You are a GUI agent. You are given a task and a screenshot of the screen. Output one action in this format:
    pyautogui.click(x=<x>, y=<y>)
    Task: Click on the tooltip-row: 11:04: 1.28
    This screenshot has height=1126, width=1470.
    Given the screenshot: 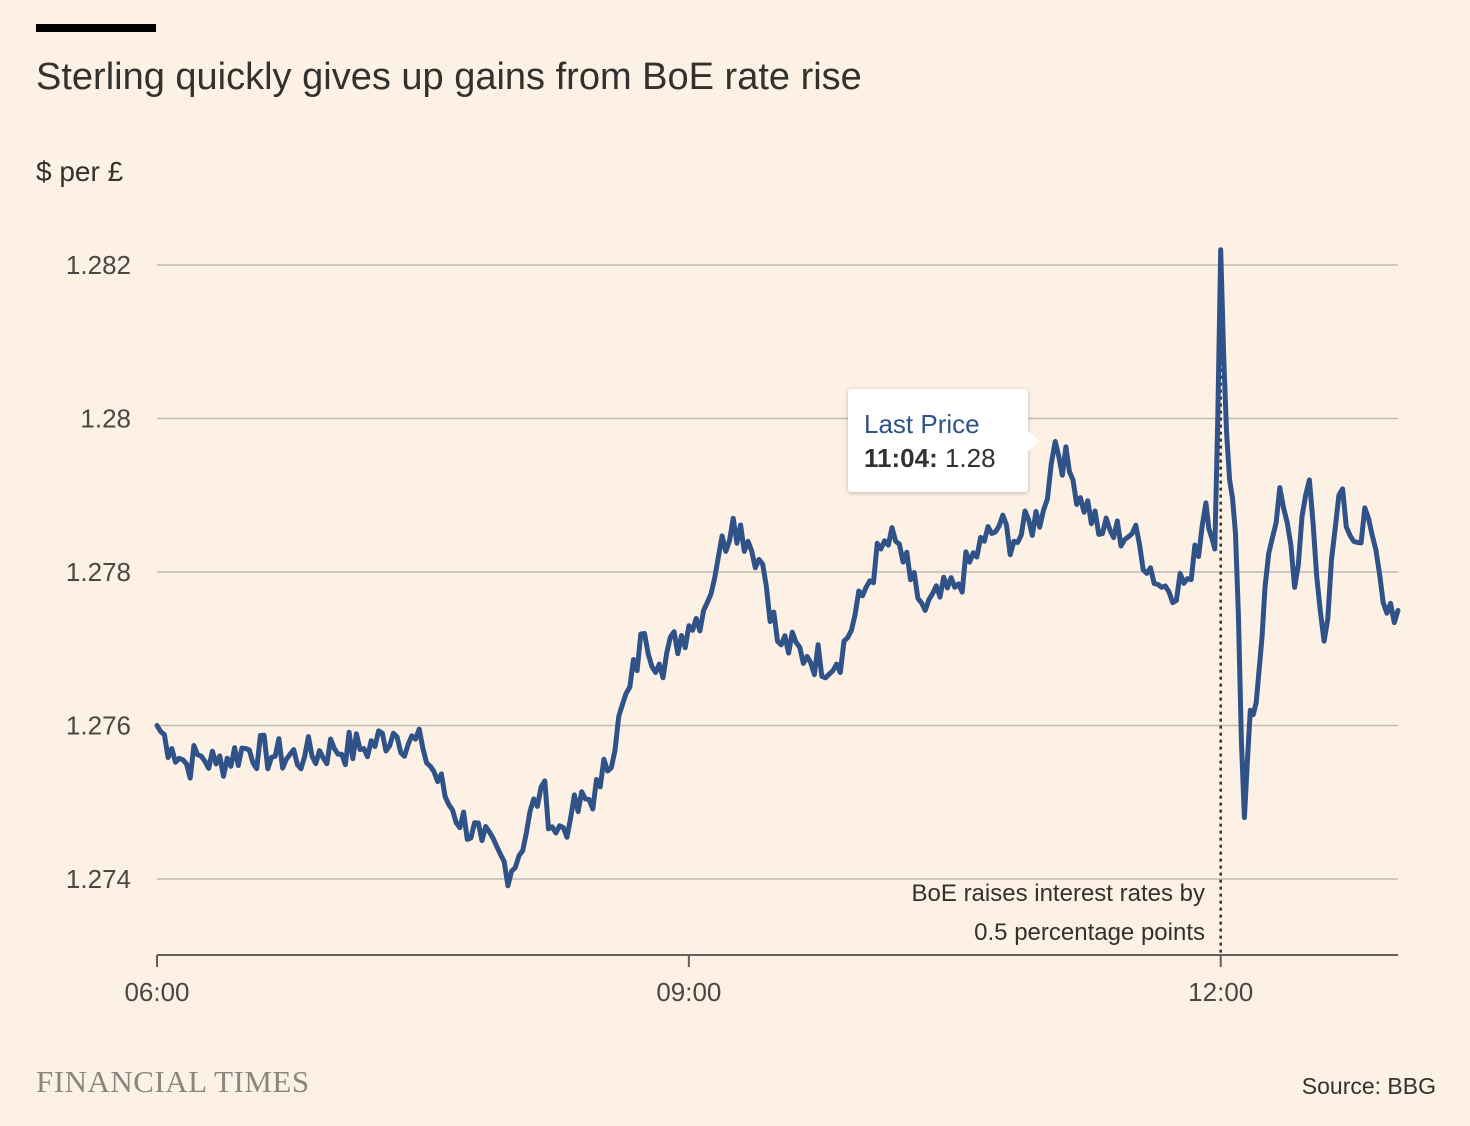 What is the action you would take?
    pyautogui.click(x=946, y=458)
    